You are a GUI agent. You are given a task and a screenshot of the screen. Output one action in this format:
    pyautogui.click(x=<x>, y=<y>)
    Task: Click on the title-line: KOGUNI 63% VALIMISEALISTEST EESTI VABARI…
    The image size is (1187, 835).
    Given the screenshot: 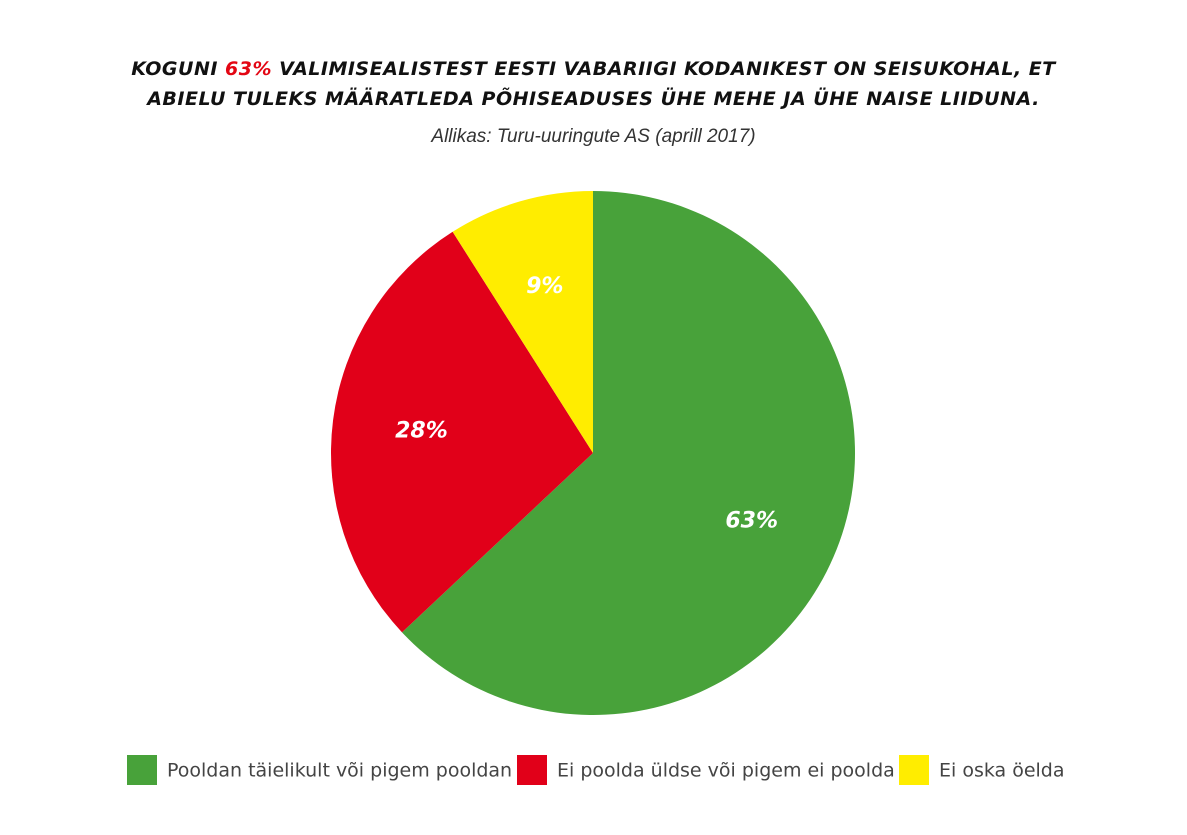 What is the action you would take?
    pyautogui.click(x=593, y=69)
    